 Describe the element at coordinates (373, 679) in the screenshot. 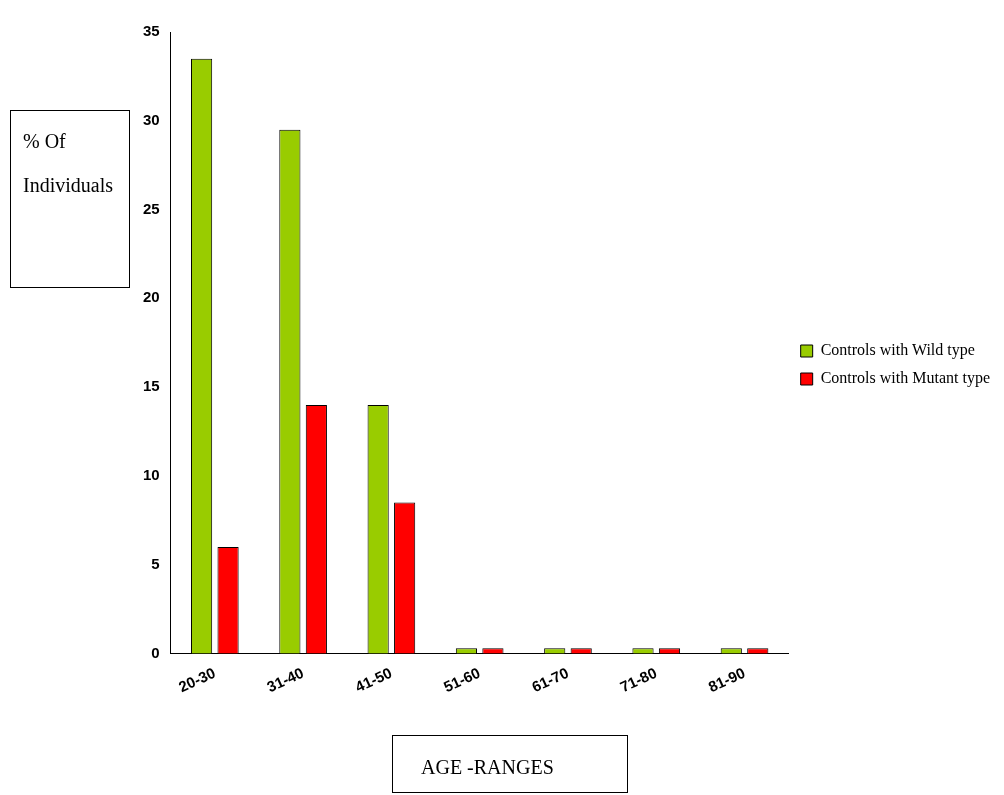

I see `x-tick-label: 41-50` at that location.